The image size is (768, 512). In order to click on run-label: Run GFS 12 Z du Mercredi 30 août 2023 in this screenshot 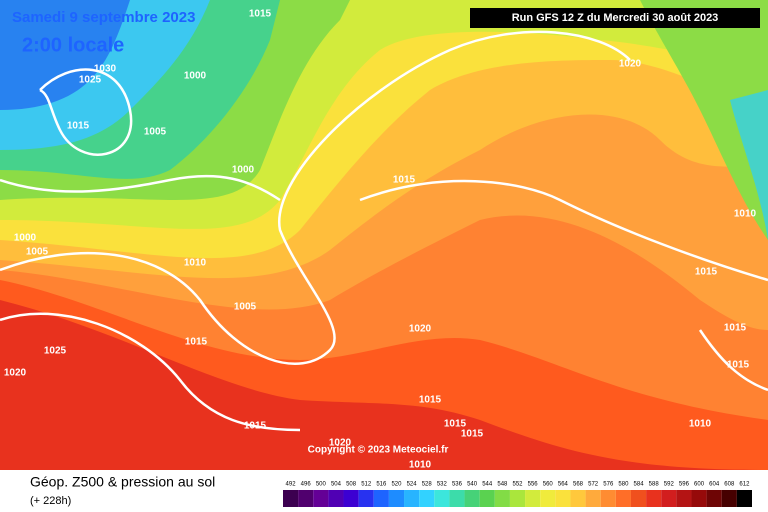, I will do `click(615, 18)`.